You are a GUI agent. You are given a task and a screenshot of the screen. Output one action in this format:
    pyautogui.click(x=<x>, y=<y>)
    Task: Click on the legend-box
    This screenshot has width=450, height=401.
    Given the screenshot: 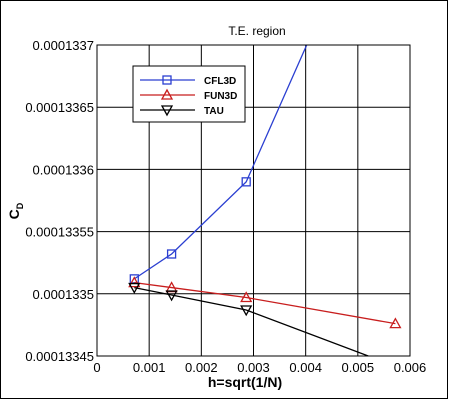 What is the action you would take?
    pyautogui.click(x=189, y=94)
    